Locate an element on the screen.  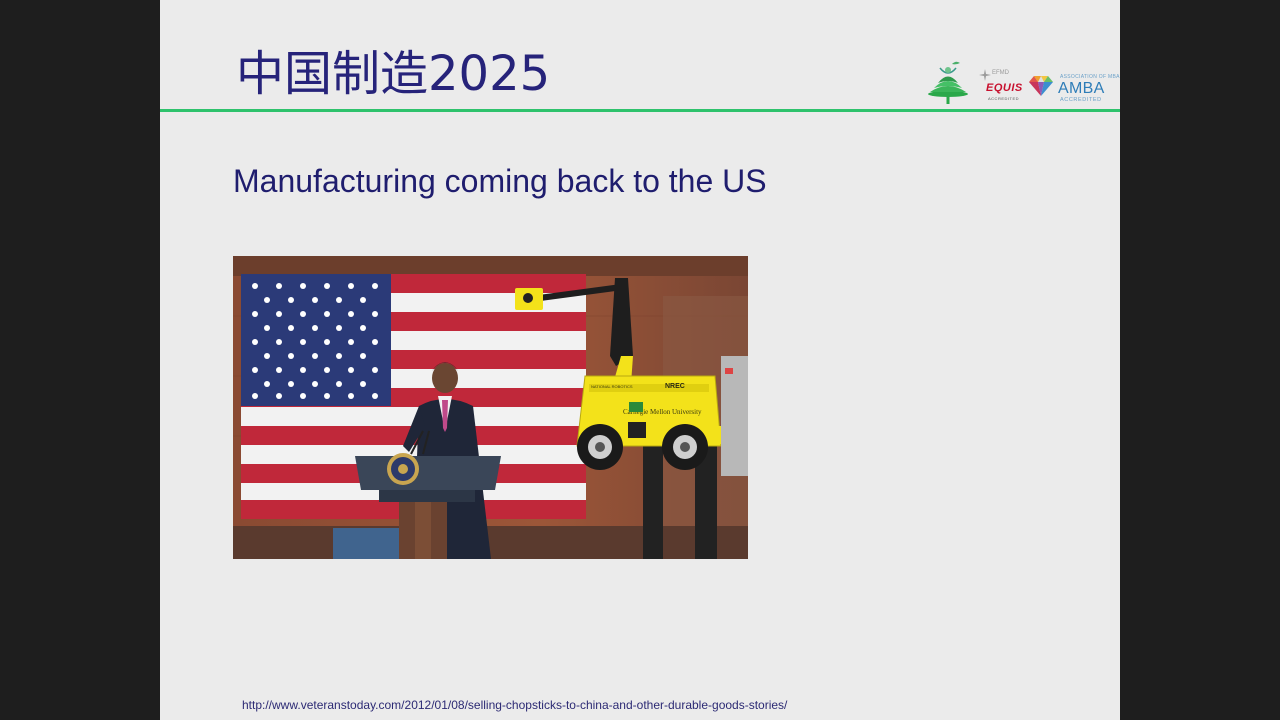
amba-small-text: ASSOCIATION OF MBAS is located at coordinates (1090, 77).